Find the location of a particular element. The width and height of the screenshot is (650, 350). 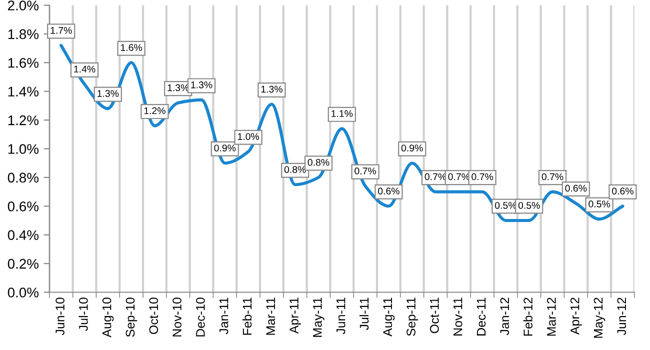

y-tick-label: 1.8% is located at coordinates (23, 34).